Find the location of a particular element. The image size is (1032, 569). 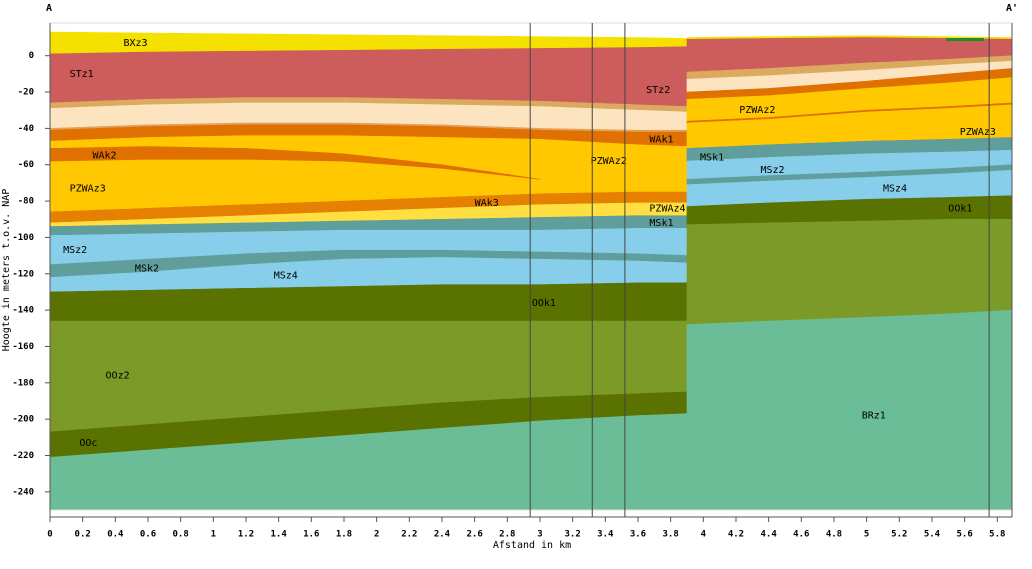

y-tick-label: 0 is located at coordinates (31, 56).